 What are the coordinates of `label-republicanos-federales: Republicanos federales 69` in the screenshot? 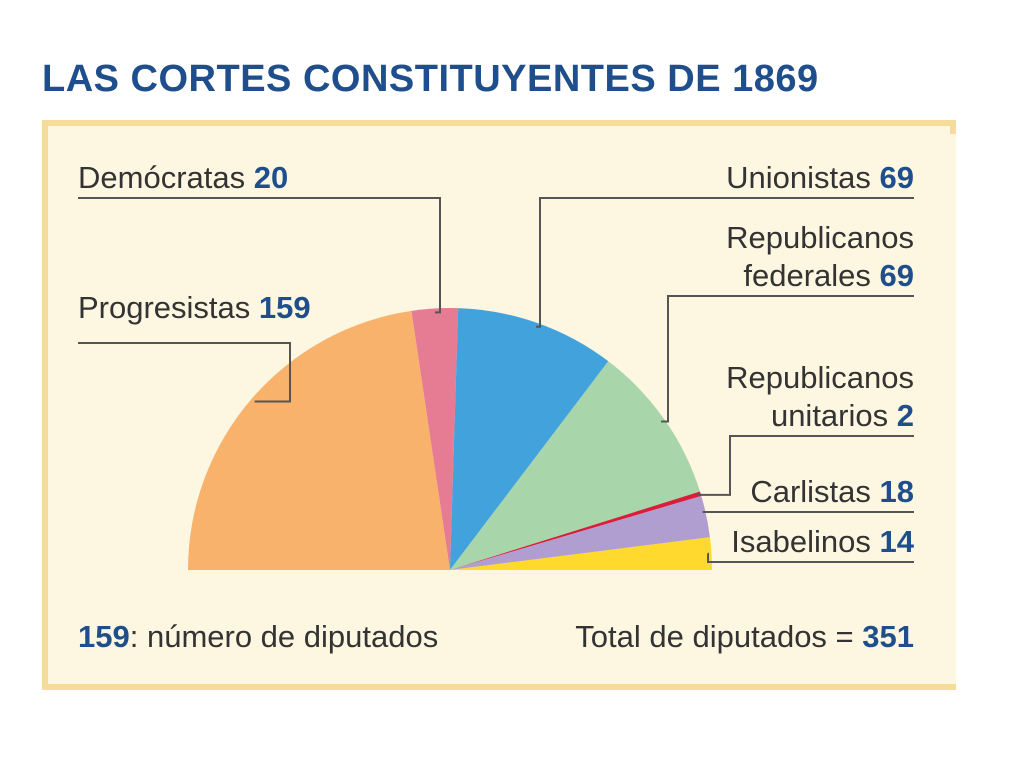 It's located at (820, 256).